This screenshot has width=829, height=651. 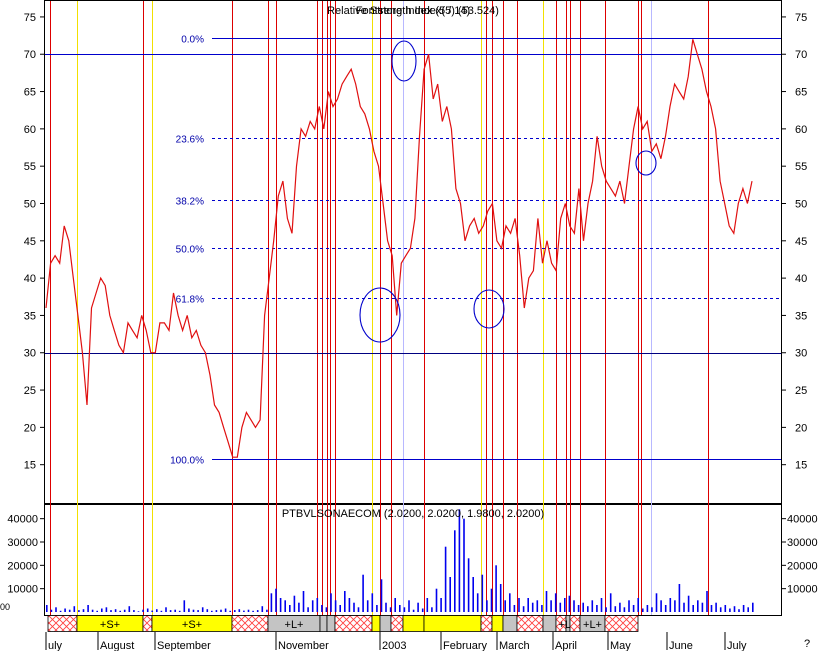 I want to click on y-tick-label: 15, so click(x=30, y=466).